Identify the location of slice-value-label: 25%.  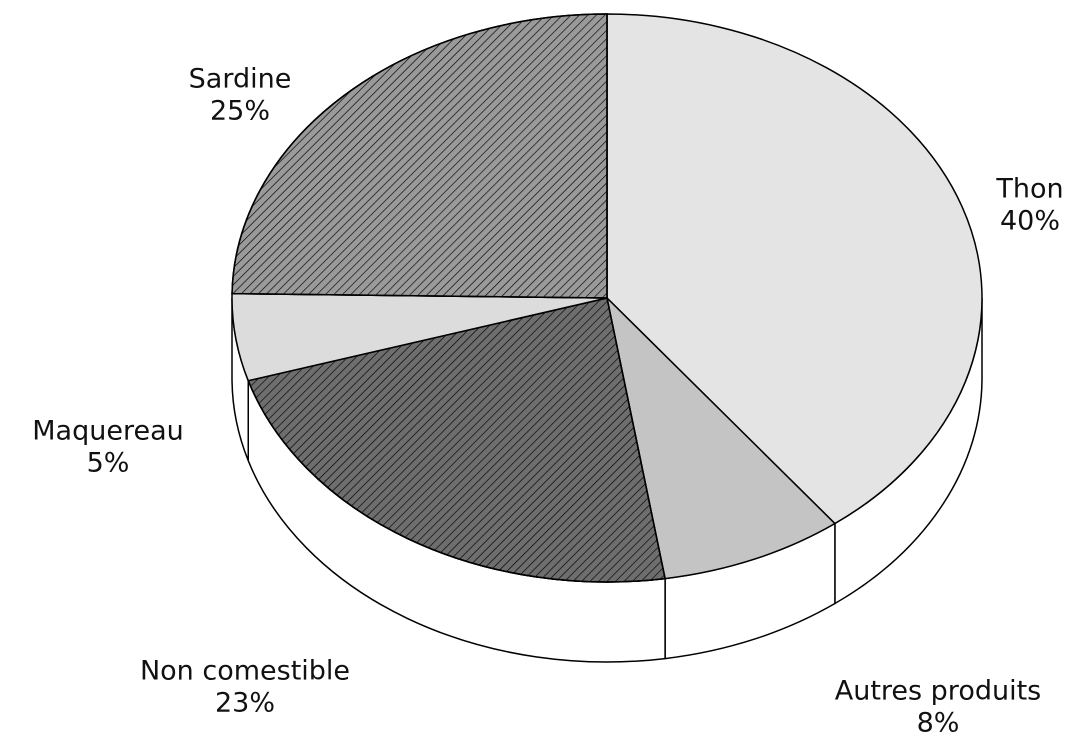
(240, 111).